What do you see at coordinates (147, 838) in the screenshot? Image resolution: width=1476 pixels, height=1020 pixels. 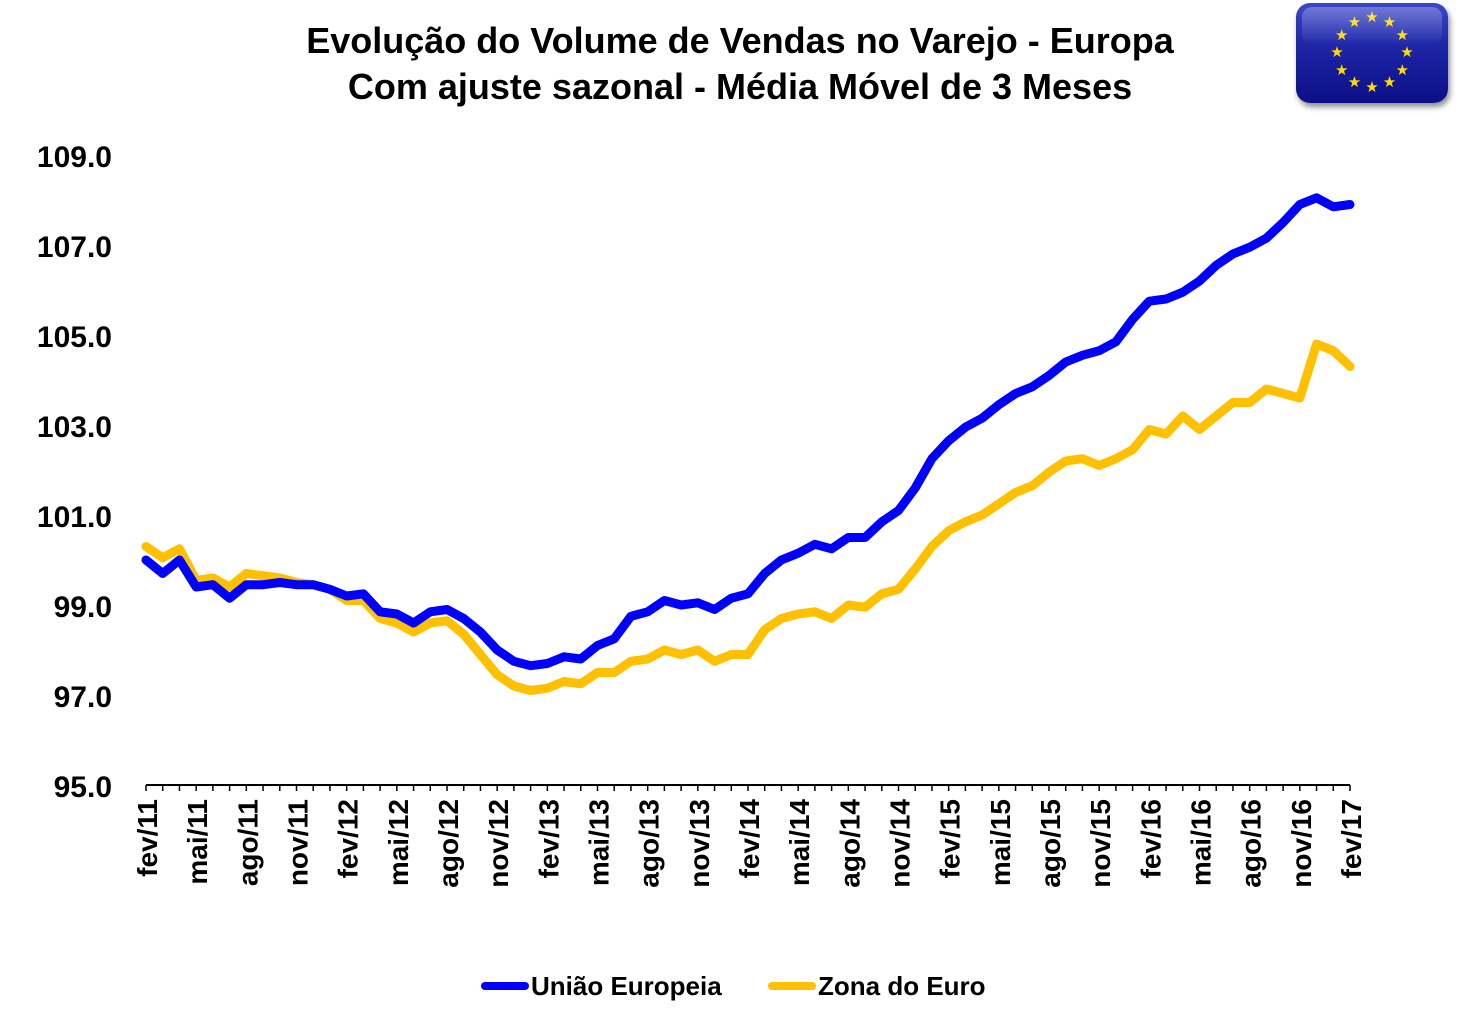 I see `x-tick-label: fev/11` at bounding box center [147, 838].